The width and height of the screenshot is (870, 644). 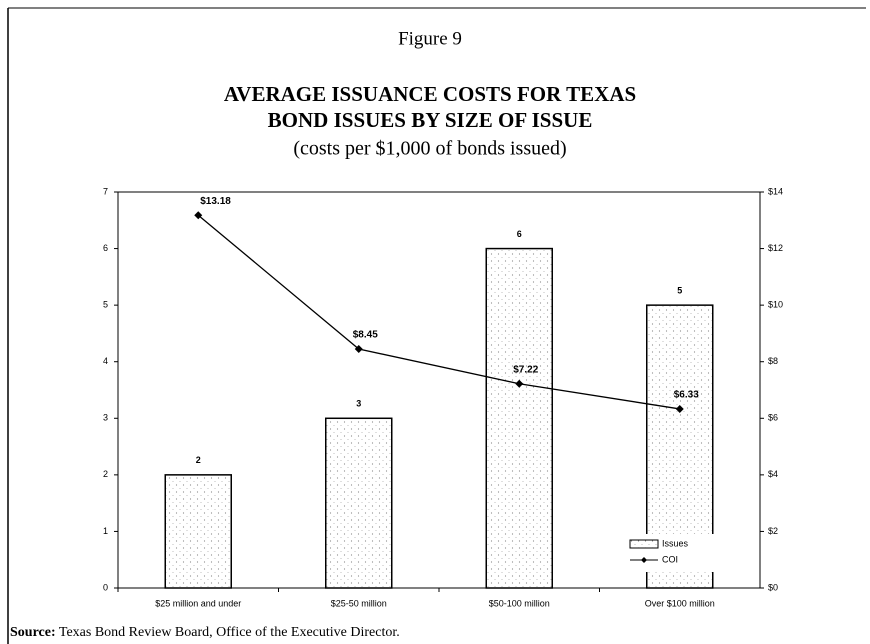 I want to click on line-value-label: $13.18, so click(x=215, y=201).